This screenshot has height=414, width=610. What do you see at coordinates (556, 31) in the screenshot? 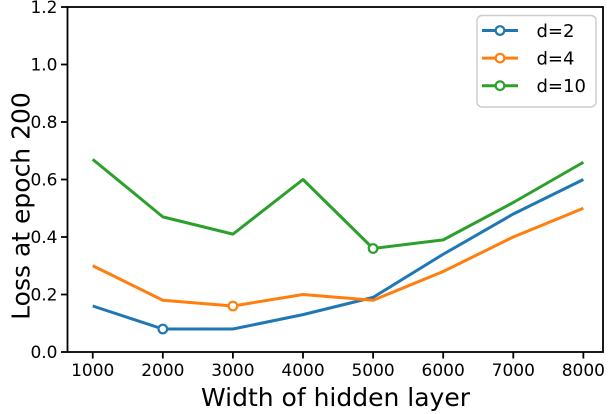
I see `legend-label-d-2: d=2` at bounding box center [556, 31].